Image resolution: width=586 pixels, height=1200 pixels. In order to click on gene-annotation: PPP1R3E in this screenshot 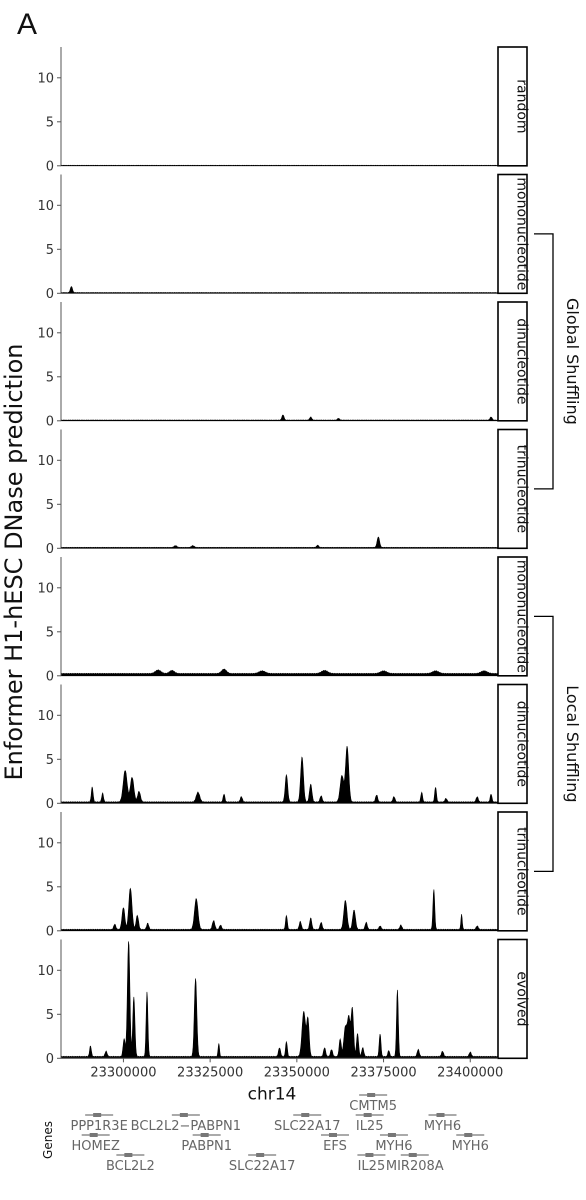, I will do `click(99, 1123)`.